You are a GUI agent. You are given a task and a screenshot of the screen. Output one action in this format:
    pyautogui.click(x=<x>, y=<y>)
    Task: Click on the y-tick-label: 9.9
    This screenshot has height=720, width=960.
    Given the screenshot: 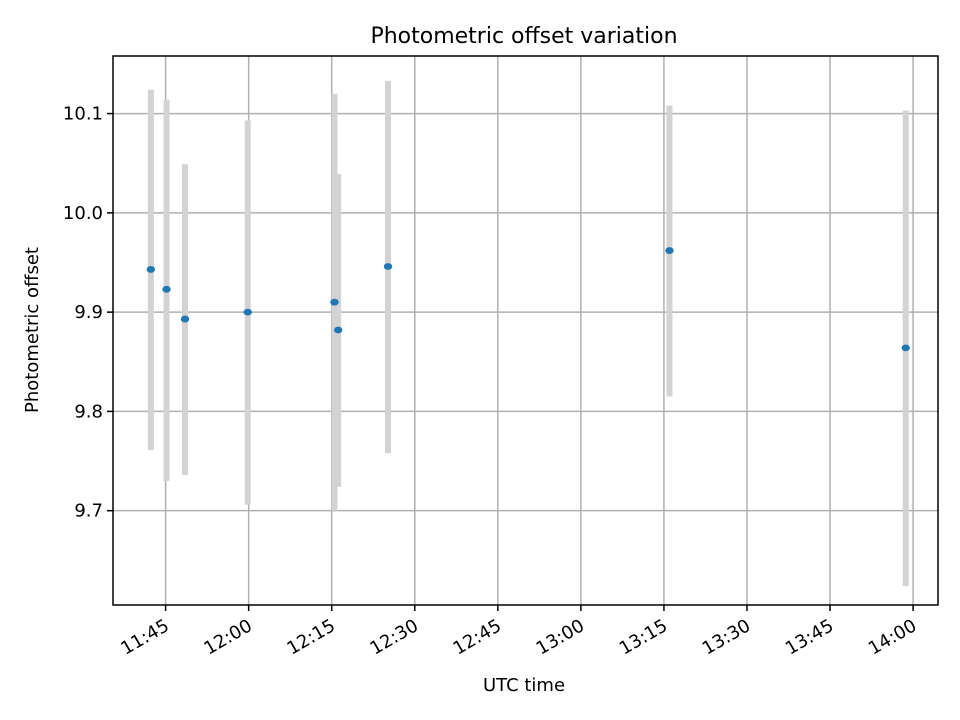 What is the action you would take?
    pyautogui.click(x=88, y=312)
    